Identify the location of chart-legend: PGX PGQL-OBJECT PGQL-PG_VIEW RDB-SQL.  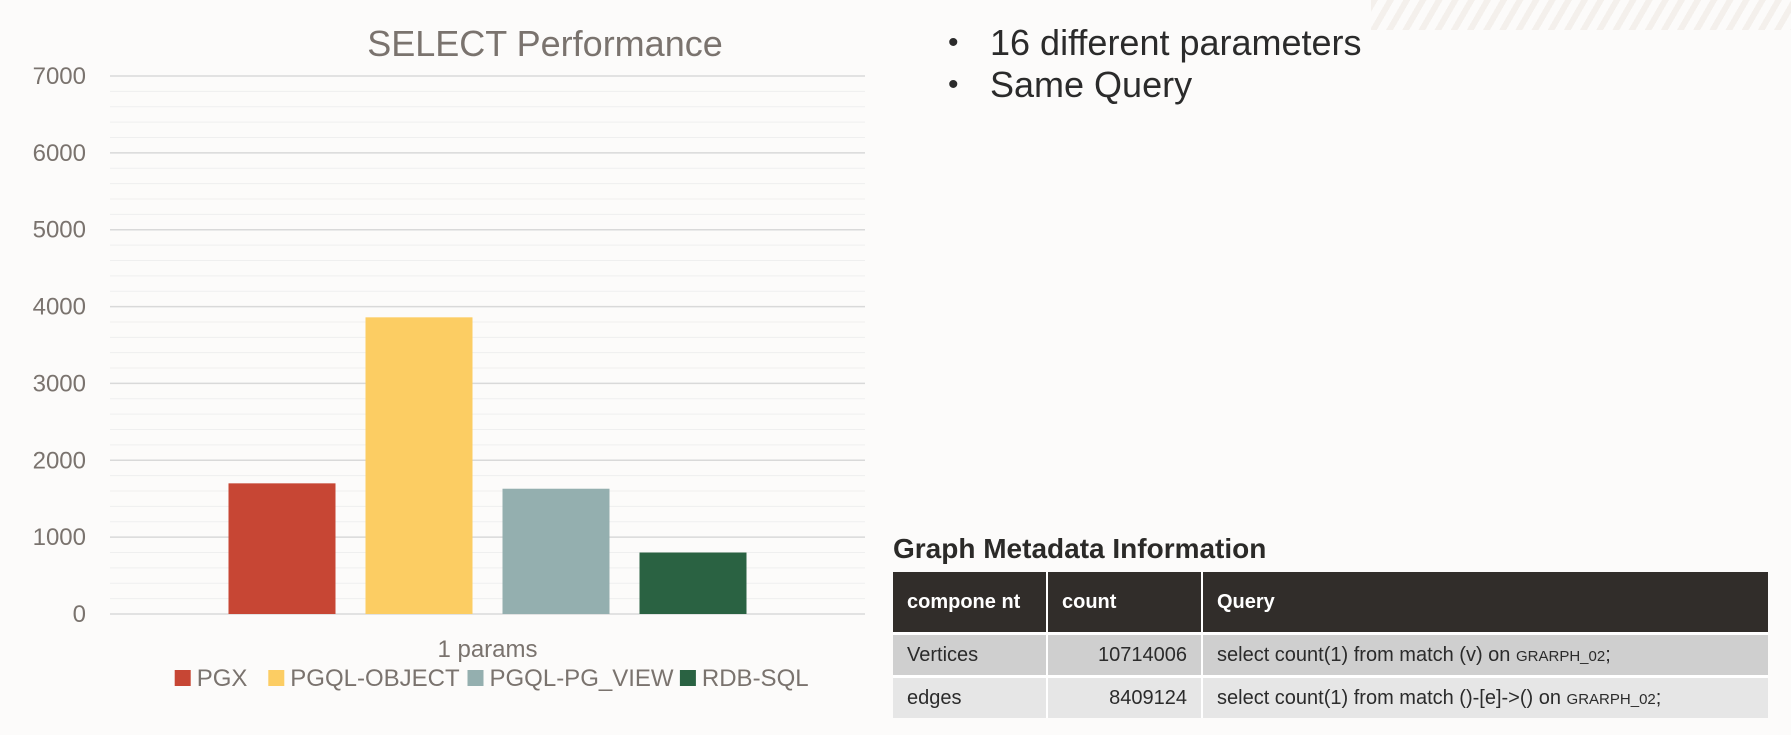
(491, 678).